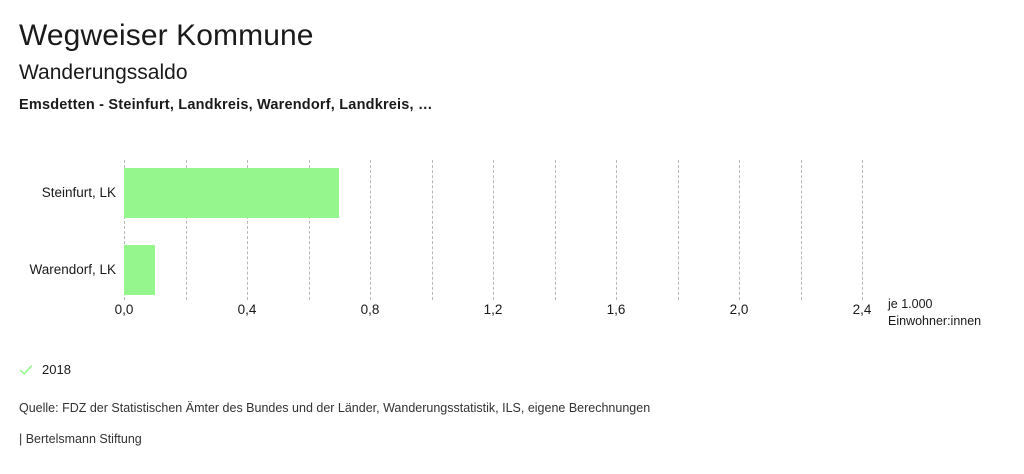 Image resolution: width=1024 pixels, height=474 pixels. What do you see at coordinates (370, 309) in the screenshot?
I see `x-tick-label: 0,8` at bounding box center [370, 309].